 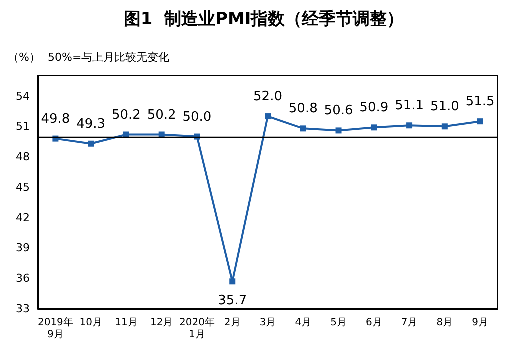 I want to click on x-tick-label: 11月, so click(x=126, y=323).